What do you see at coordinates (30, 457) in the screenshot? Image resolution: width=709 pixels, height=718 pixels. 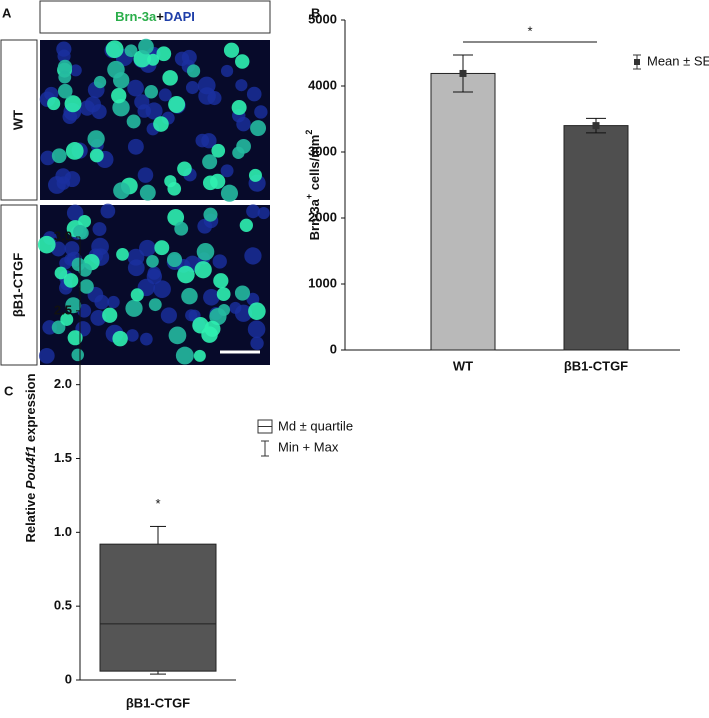 I see `y-axis-label: Relative Pou4f1 expression` at bounding box center [30, 457].